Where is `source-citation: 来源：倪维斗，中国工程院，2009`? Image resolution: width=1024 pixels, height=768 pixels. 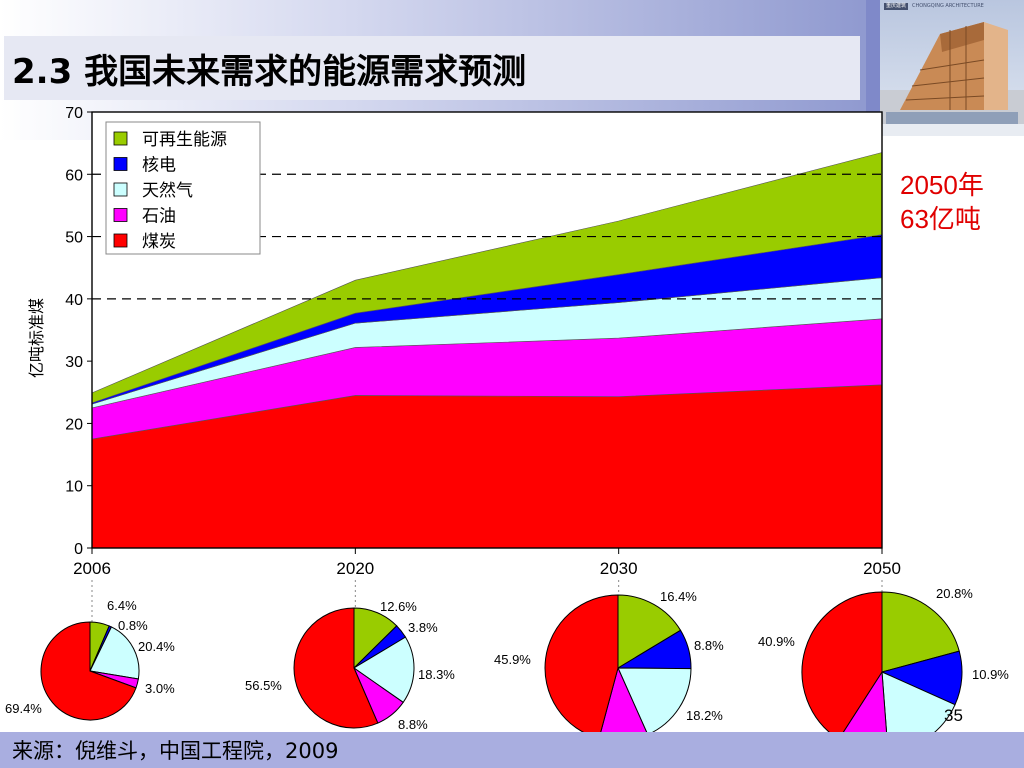
source-citation: 来源：倪维斗，中国工程院，2009 is located at coordinates (175, 751).